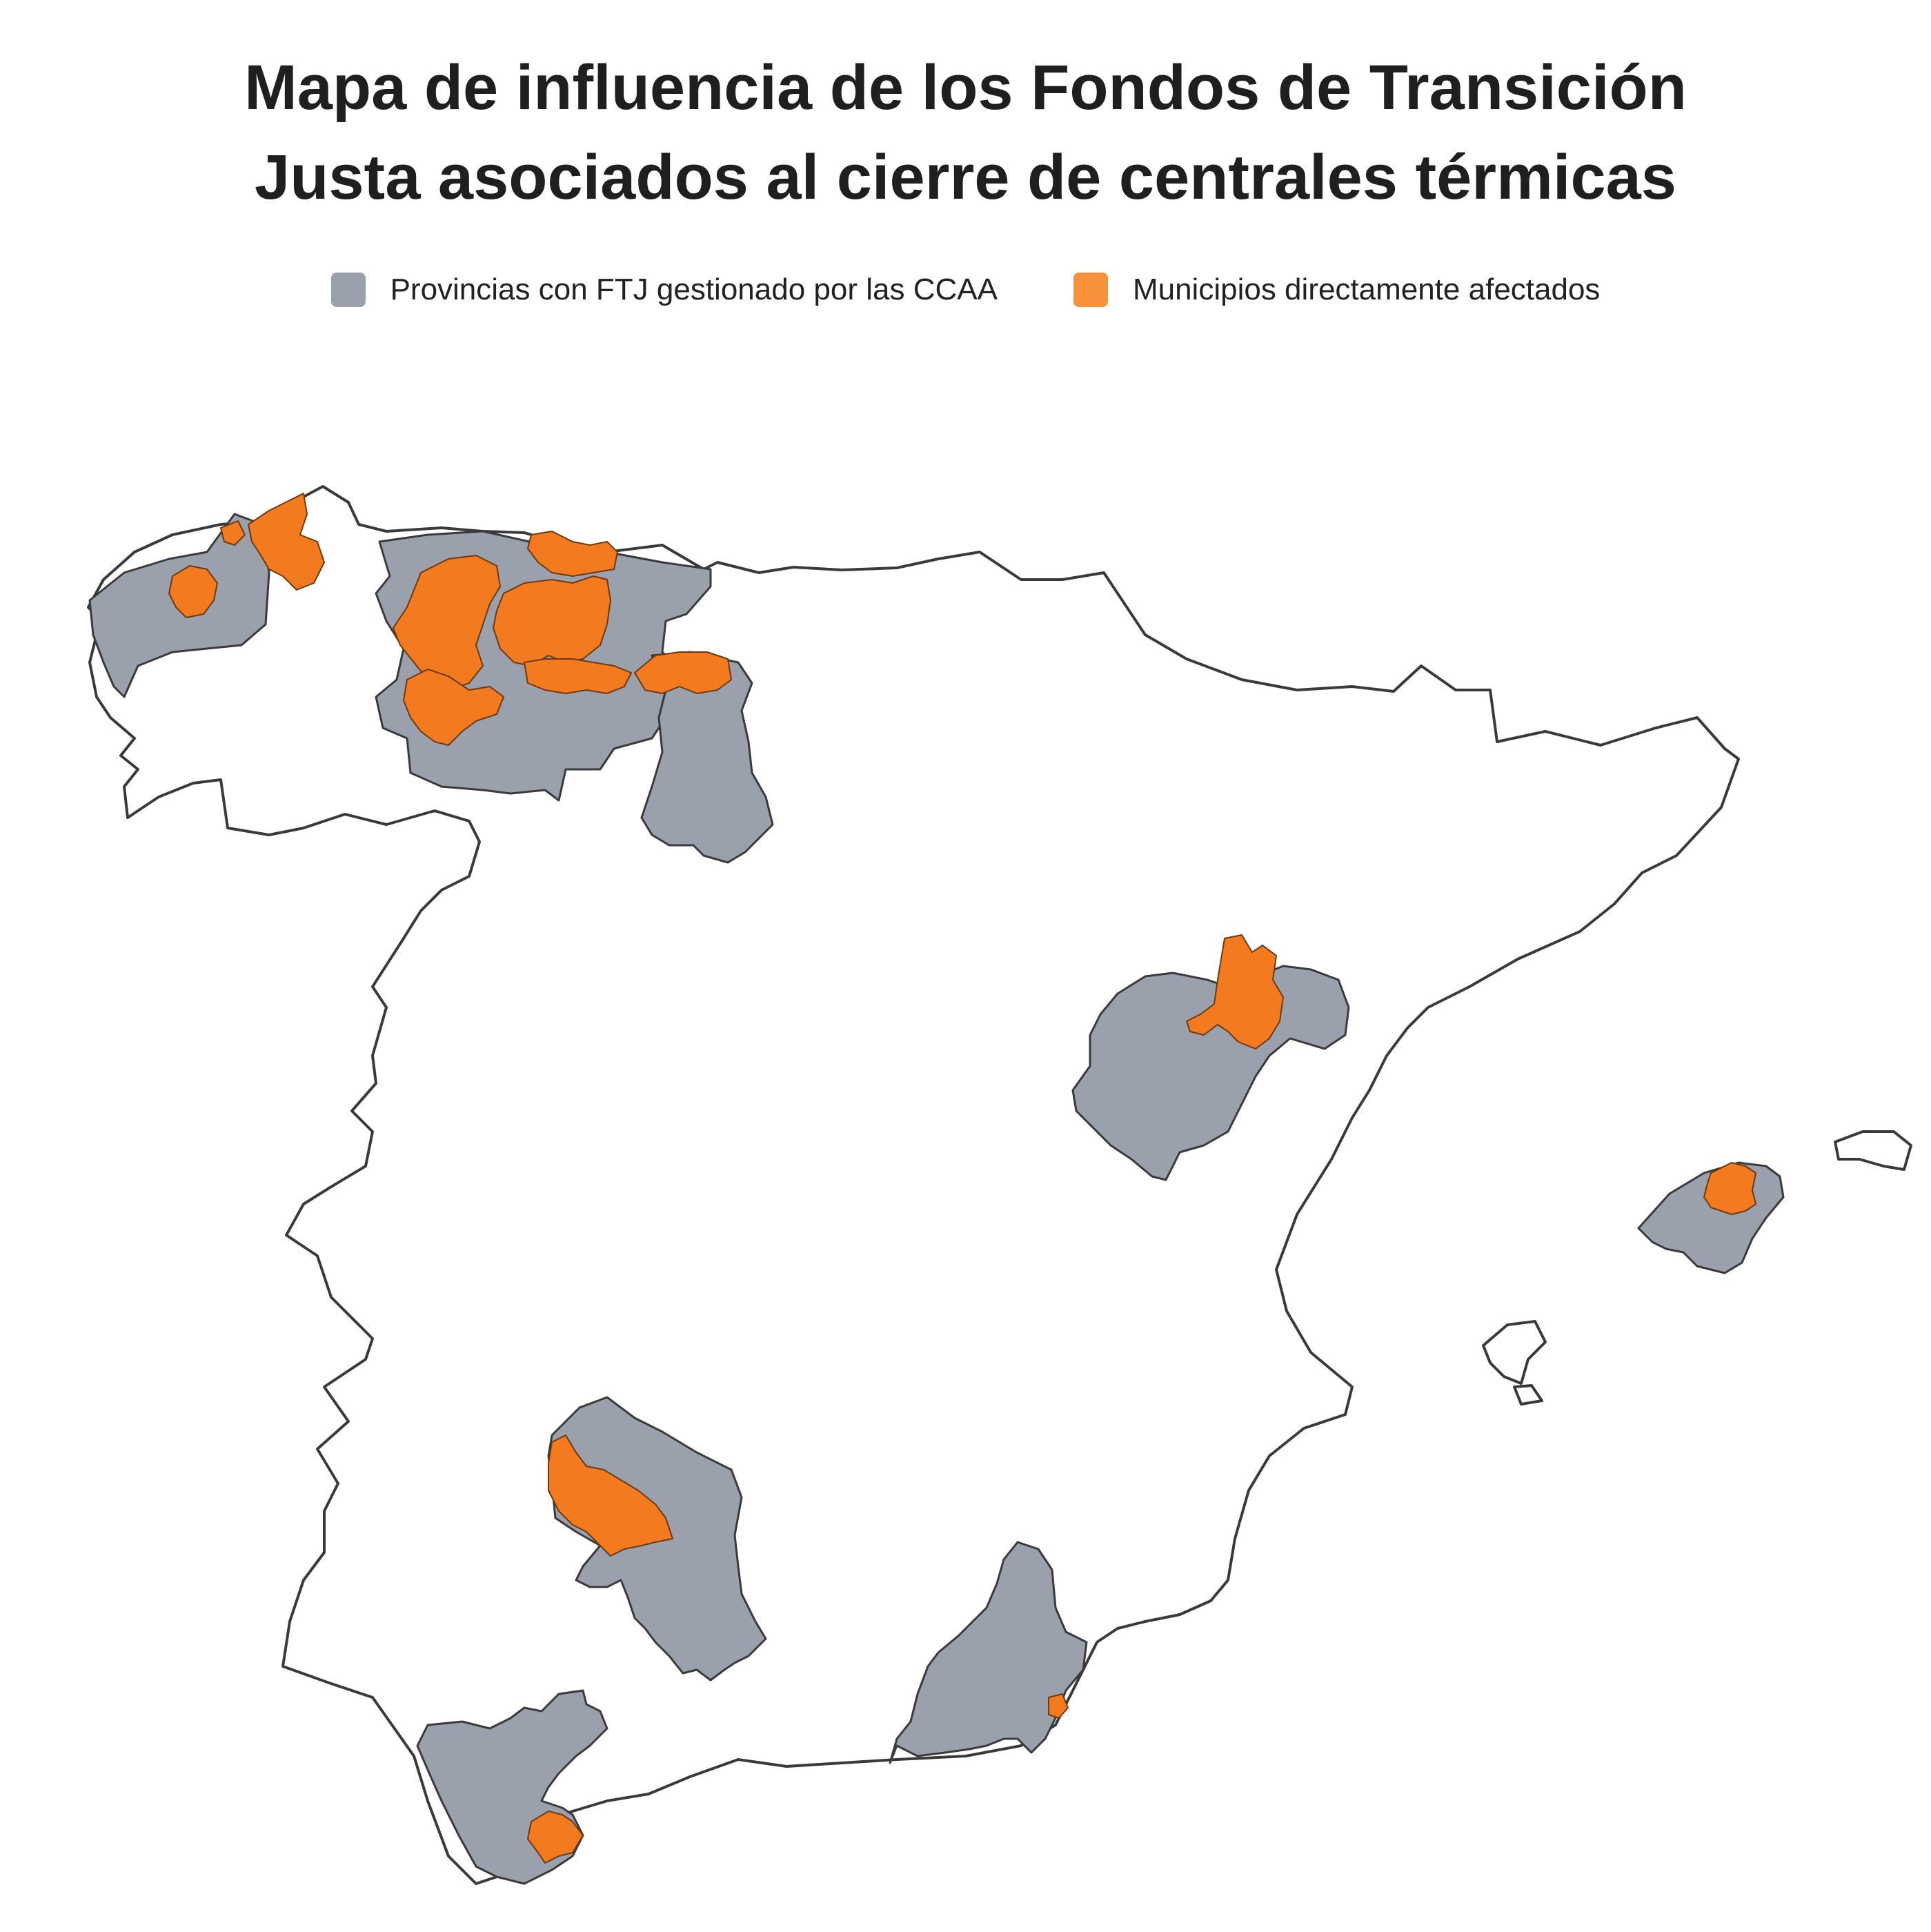 The height and width of the screenshot is (1932, 1931). I want to click on ibiza-outline, so click(1514, 1352).